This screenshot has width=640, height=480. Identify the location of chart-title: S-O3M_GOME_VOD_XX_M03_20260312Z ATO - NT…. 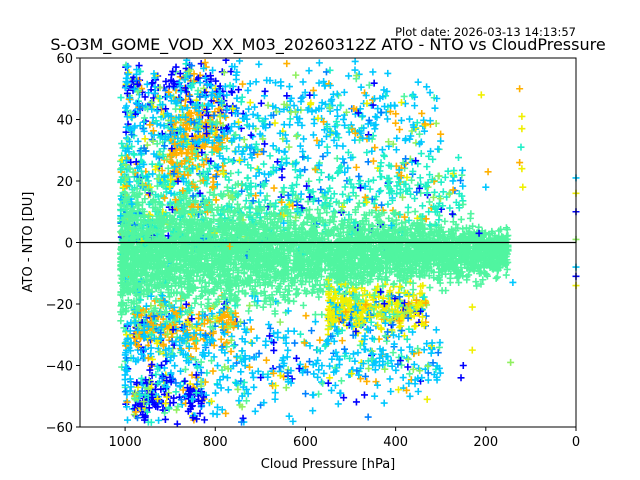
(327, 45).